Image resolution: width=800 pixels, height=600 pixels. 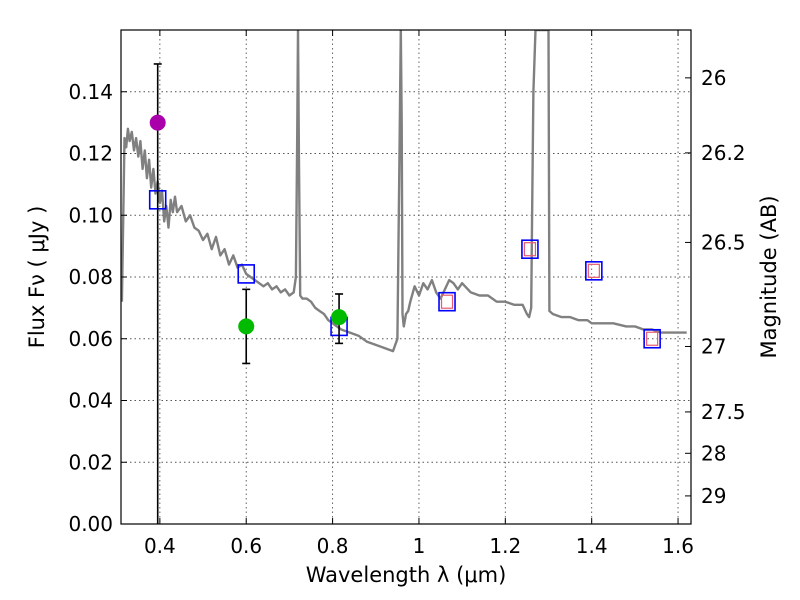 I want to click on y2-axis-title: Magnitude (AB), so click(x=769, y=276).